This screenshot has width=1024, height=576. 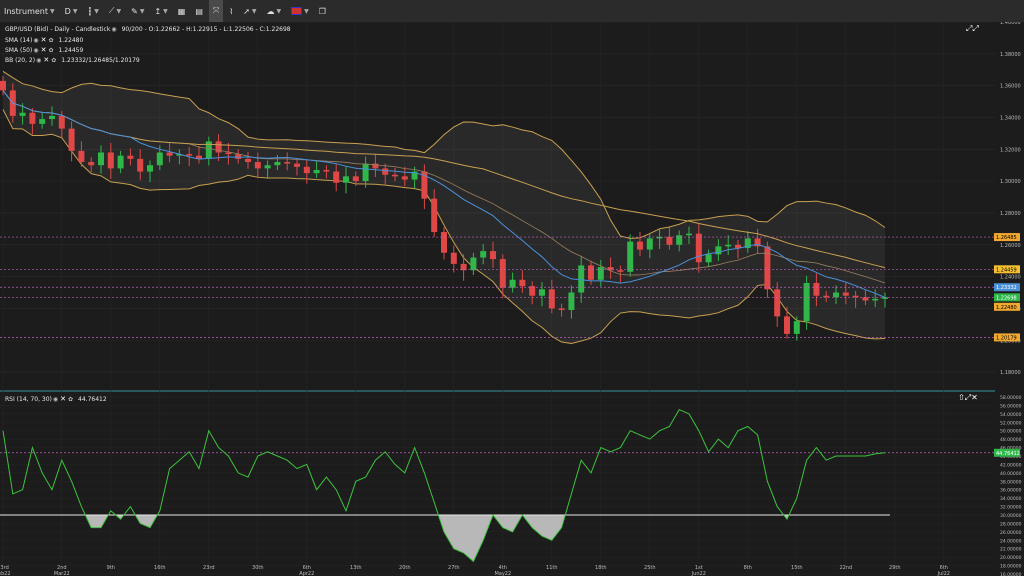 What do you see at coordinates (1011, 550) in the screenshot?
I see `rsi-tick-label: 22.00000` at bounding box center [1011, 550].